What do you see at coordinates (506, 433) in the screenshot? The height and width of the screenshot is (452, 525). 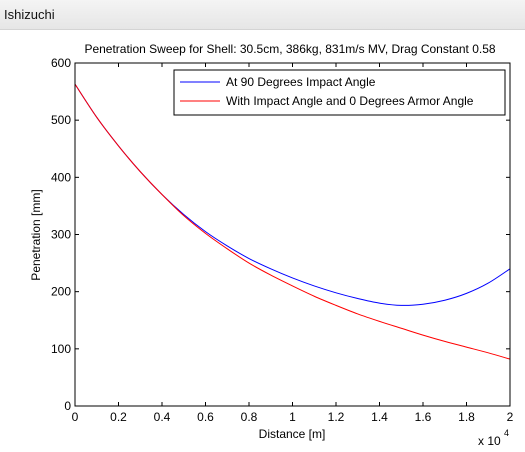 I see `x-multiplier-exponent: 4` at bounding box center [506, 433].